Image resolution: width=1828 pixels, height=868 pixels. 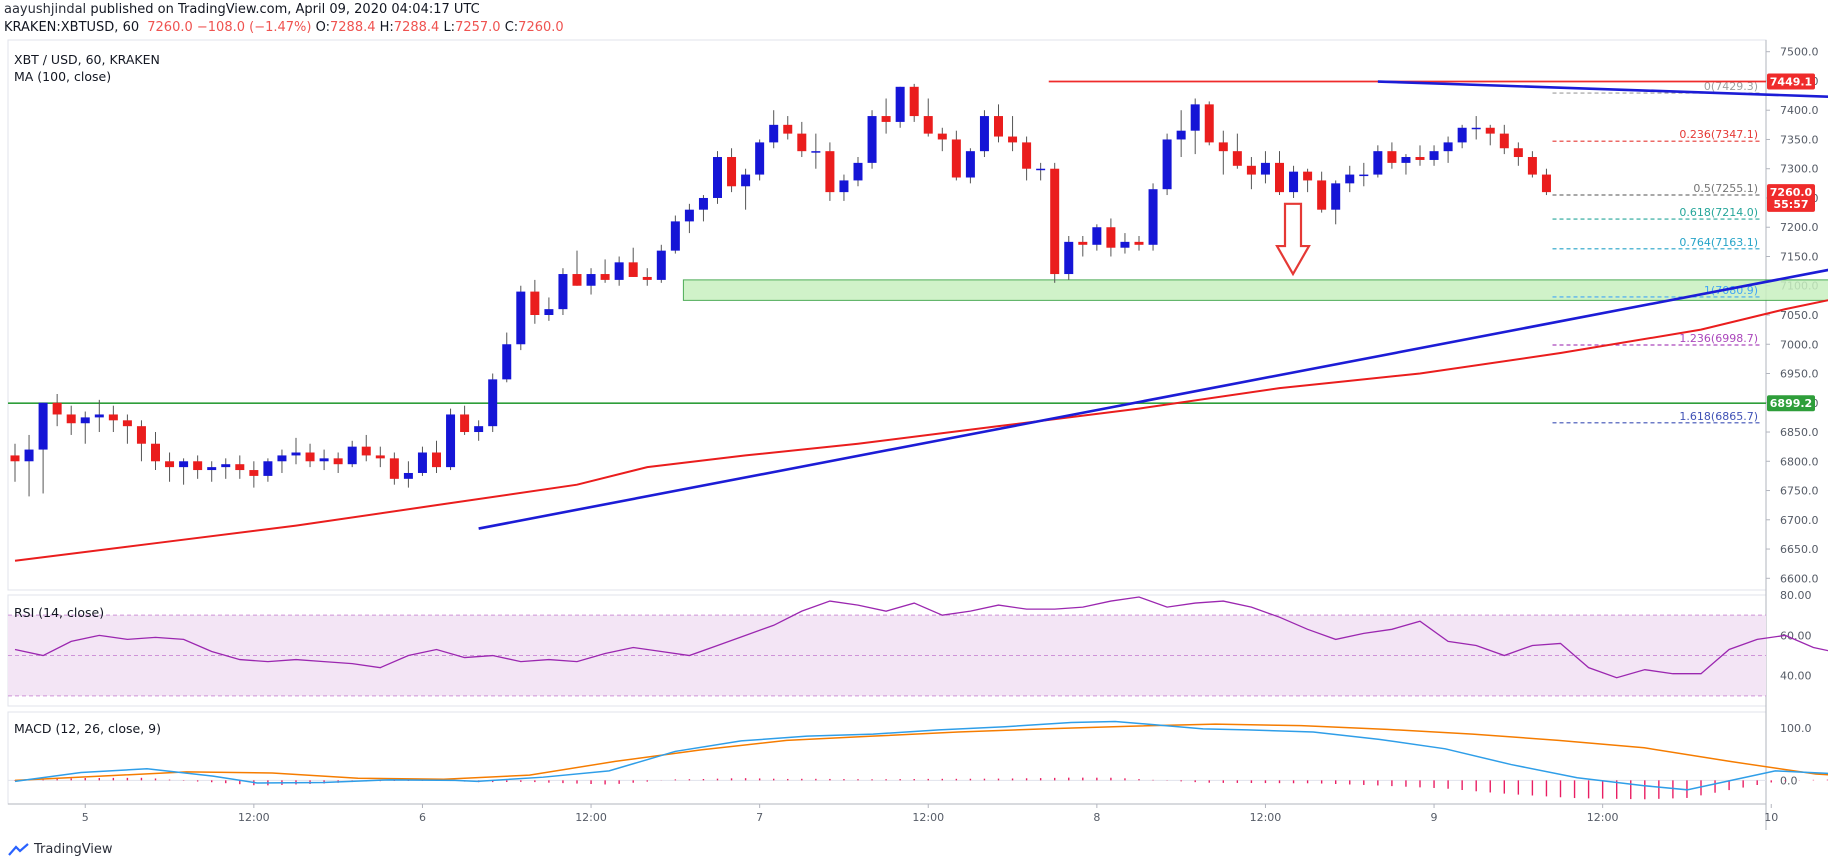 I want to click on price-tick-label: 7000.0, so click(x=1799, y=344).